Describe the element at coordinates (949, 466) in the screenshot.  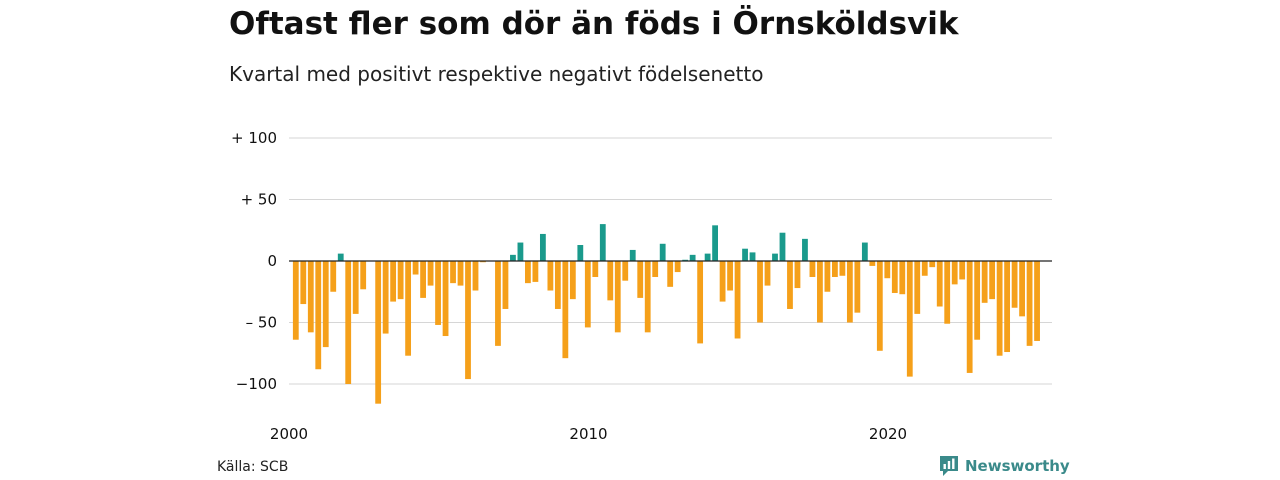
I see `newsworthy-chart-icon` at that location.